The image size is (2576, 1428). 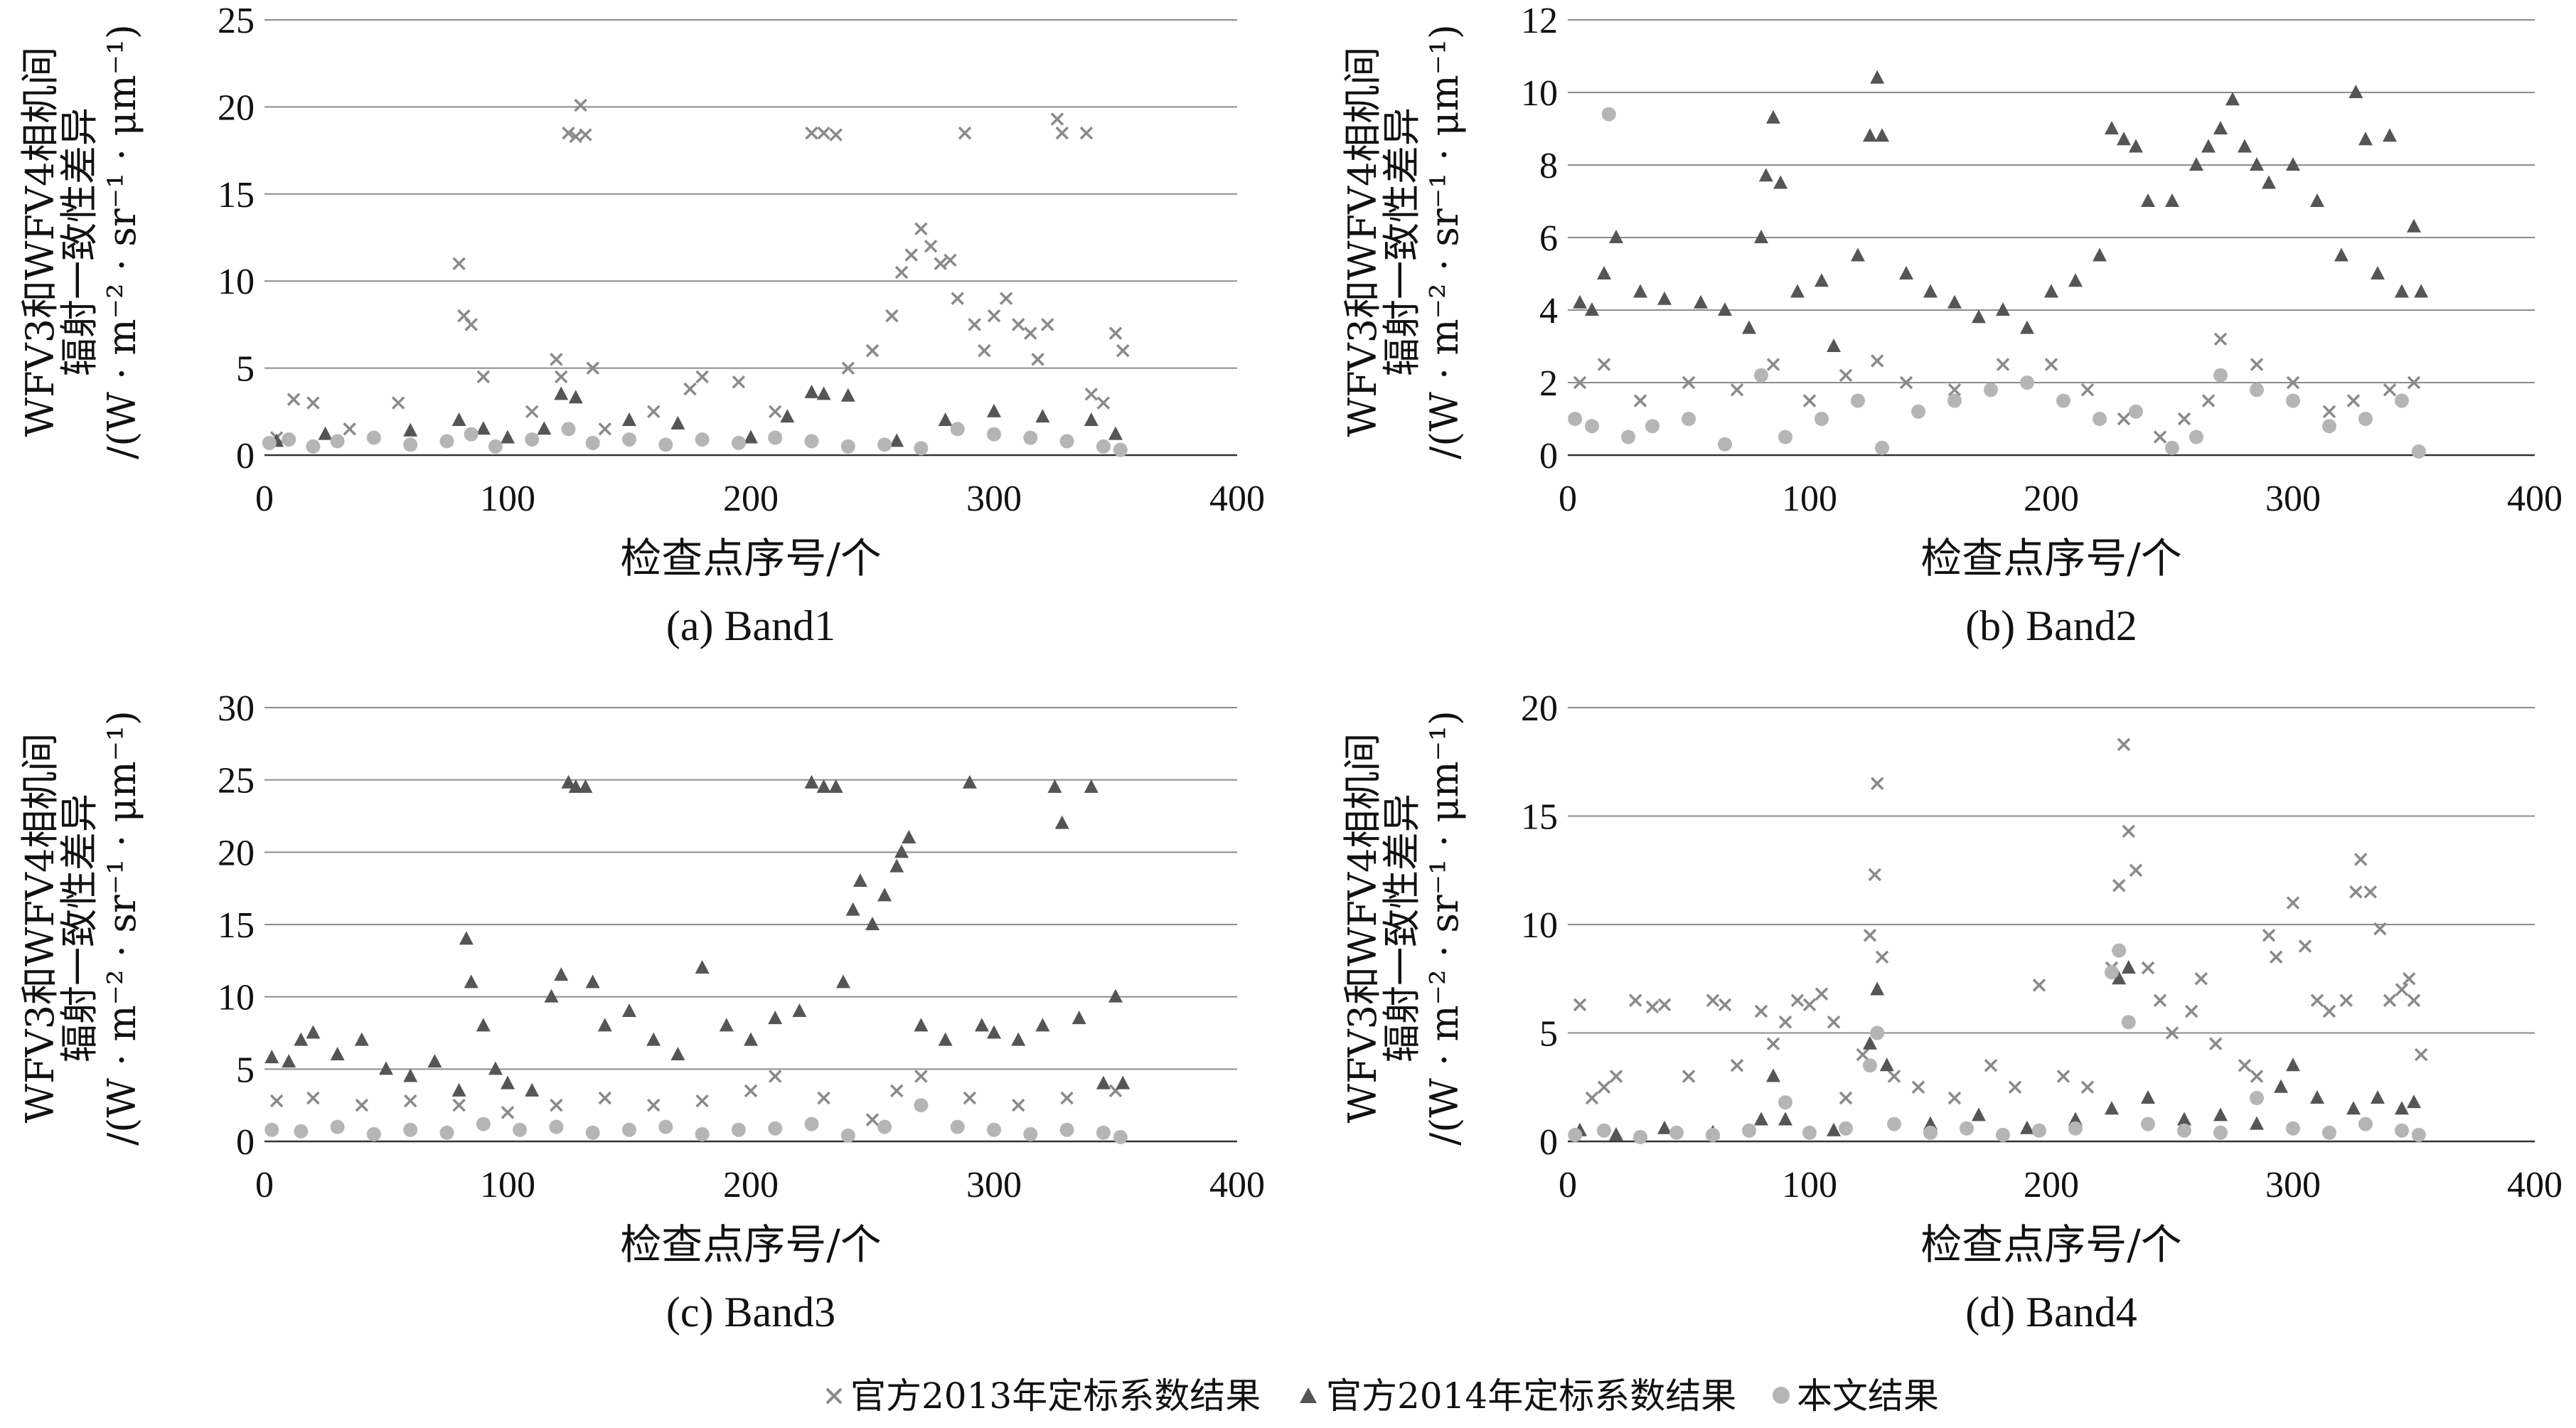 What do you see at coordinates (994, 499) in the screenshot?
I see `x-tick-label-a-3: 300` at bounding box center [994, 499].